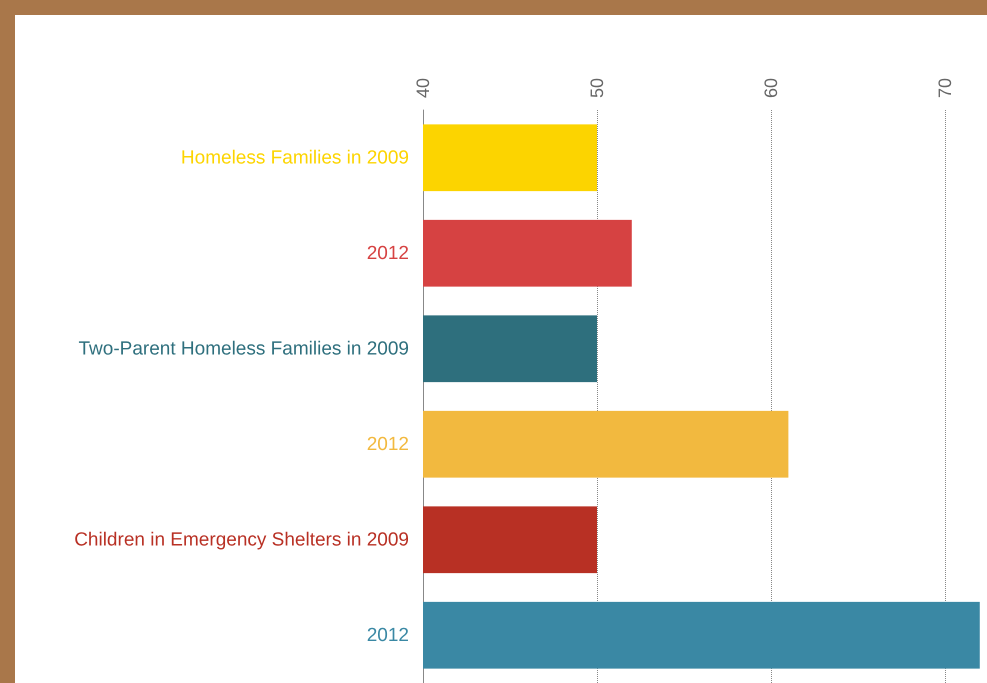 Image resolution: width=987 pixels, height=683 pixels. I want to click on x-tick-label: 60, so click(770, 88).